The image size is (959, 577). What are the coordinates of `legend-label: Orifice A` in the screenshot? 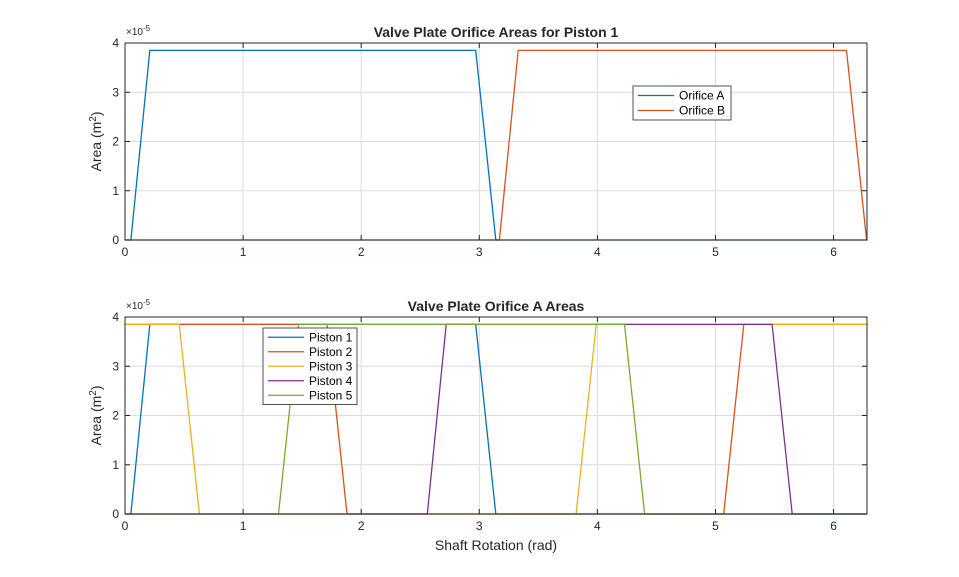 It's located at (701, 96).